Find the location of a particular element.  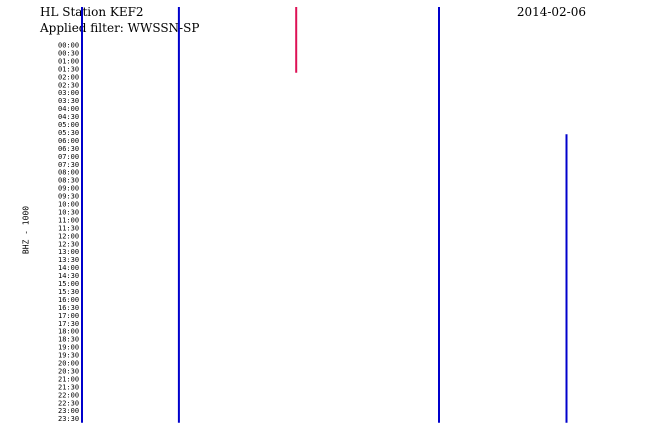

row-time-label: 17:00 is located at coordinates (68, 316).